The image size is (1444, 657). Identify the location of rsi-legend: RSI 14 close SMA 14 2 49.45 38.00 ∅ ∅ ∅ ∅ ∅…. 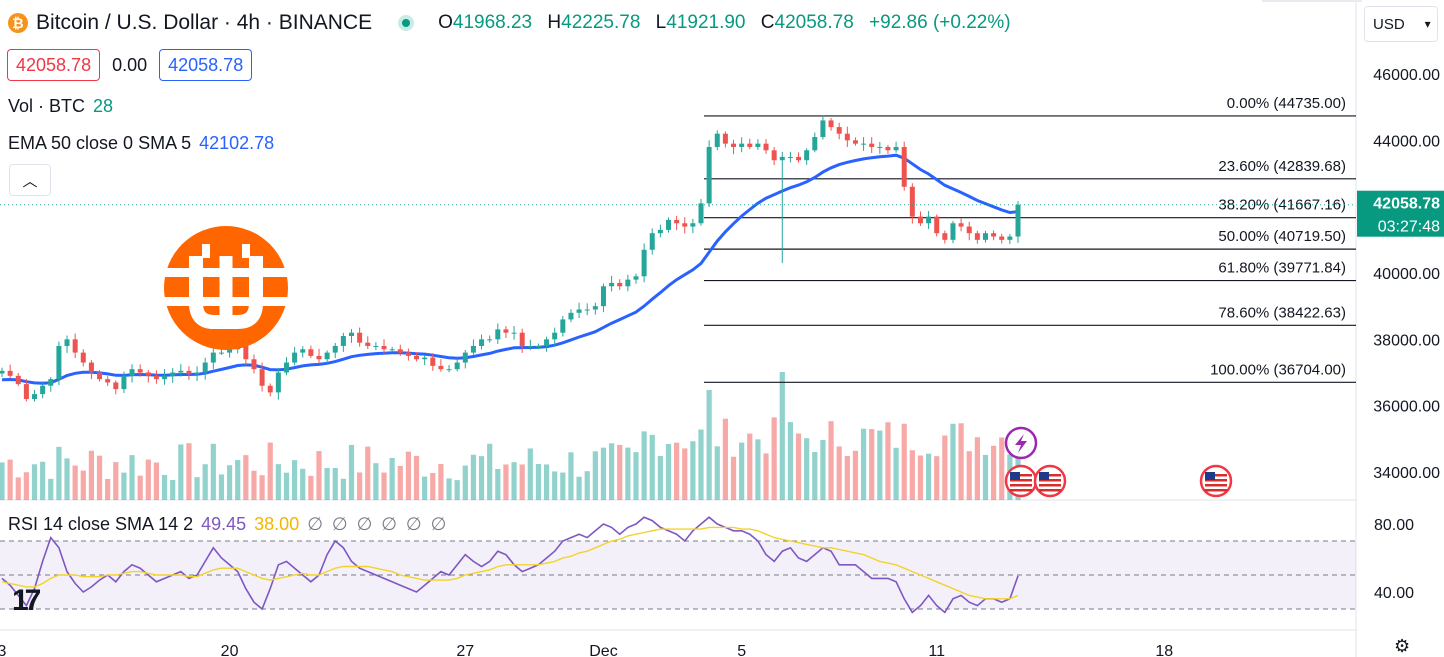
(228, 524).